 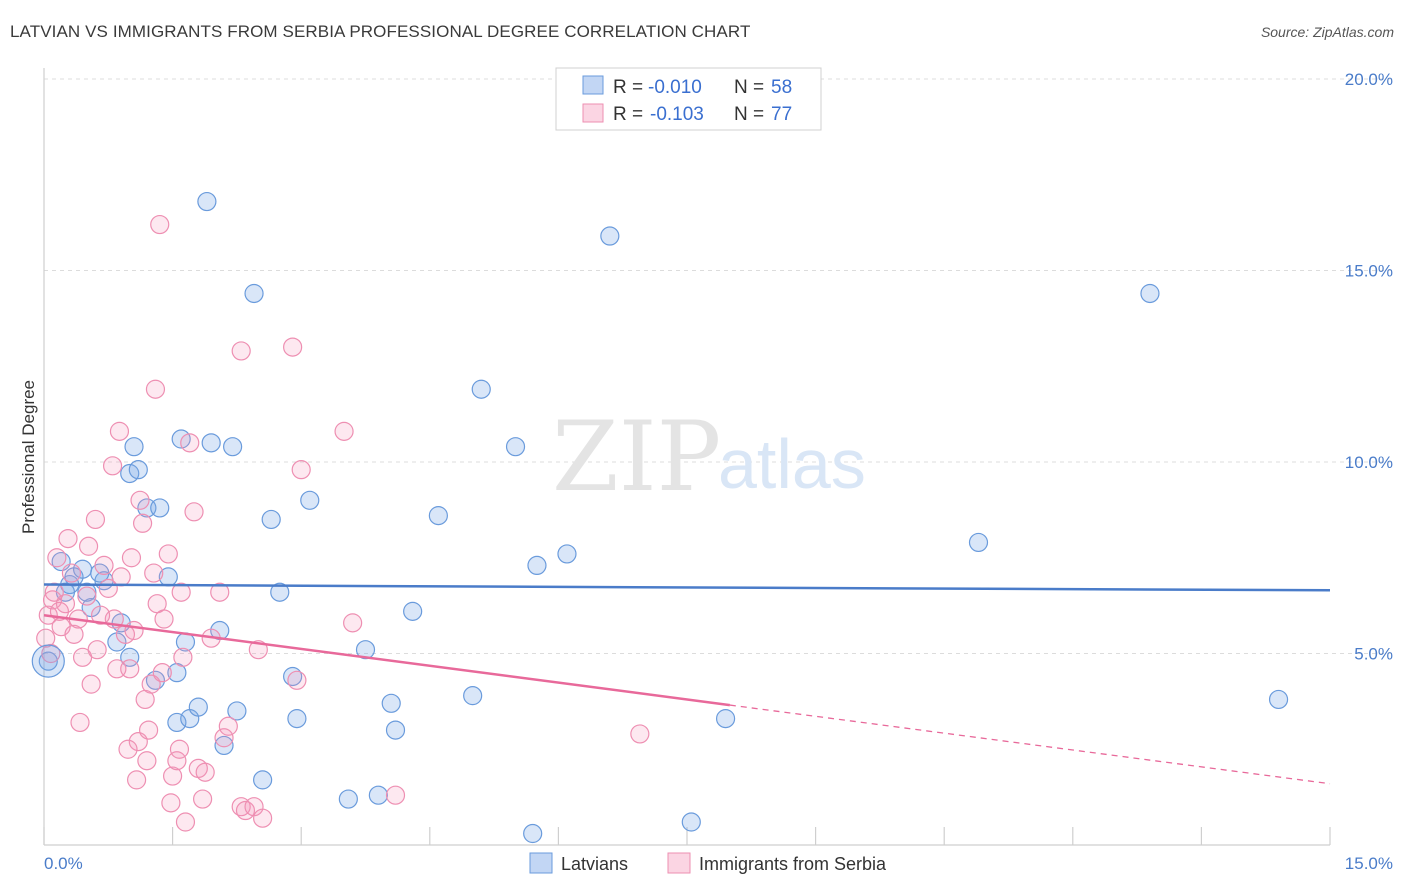 What do you see at coordinates (1369, 462) in the screenshot?
I see `y-tick-label-1: 10.0%` at bounding box center [1369, 462].